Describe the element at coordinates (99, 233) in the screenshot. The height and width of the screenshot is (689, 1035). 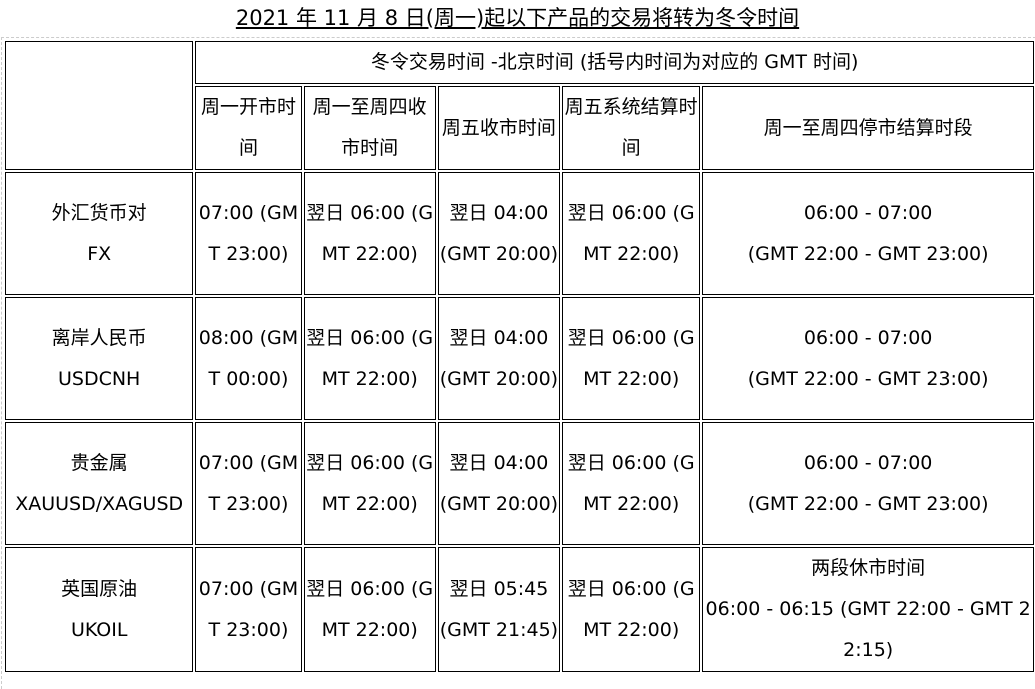
I see `product-cell: 外汇货币对 FX` at that location.